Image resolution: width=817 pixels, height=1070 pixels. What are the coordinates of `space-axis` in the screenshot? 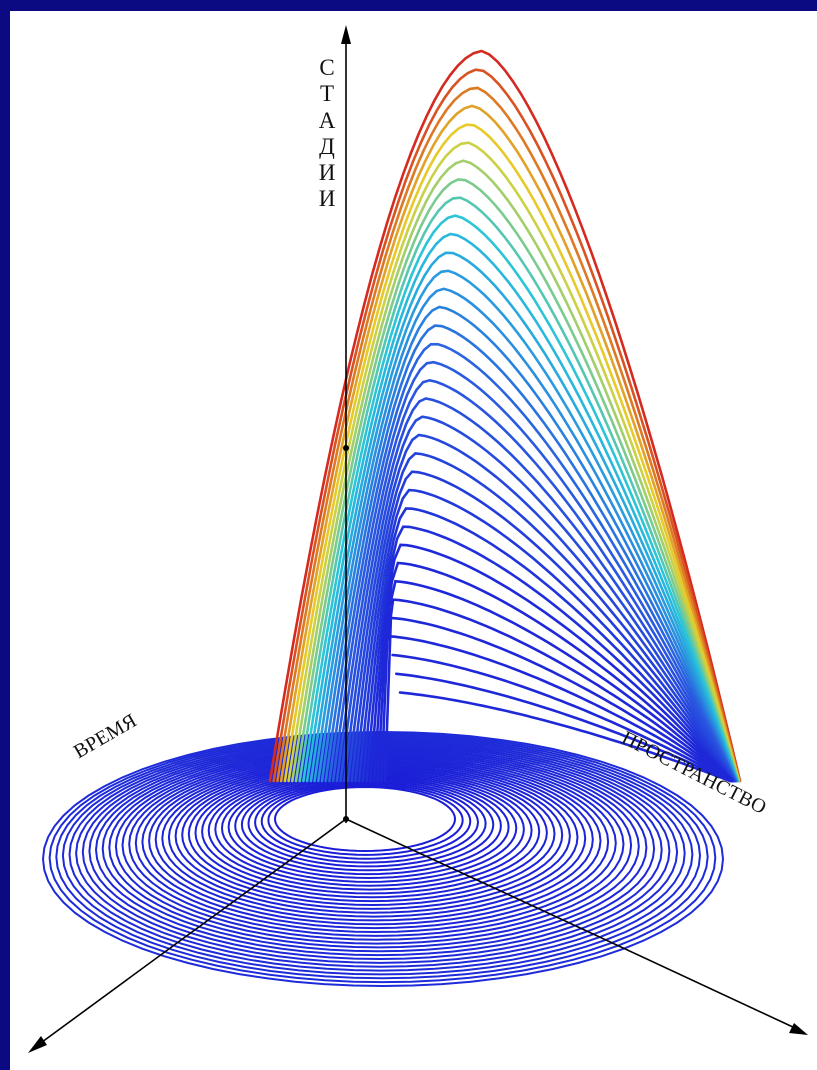 It's located at (570, 923).